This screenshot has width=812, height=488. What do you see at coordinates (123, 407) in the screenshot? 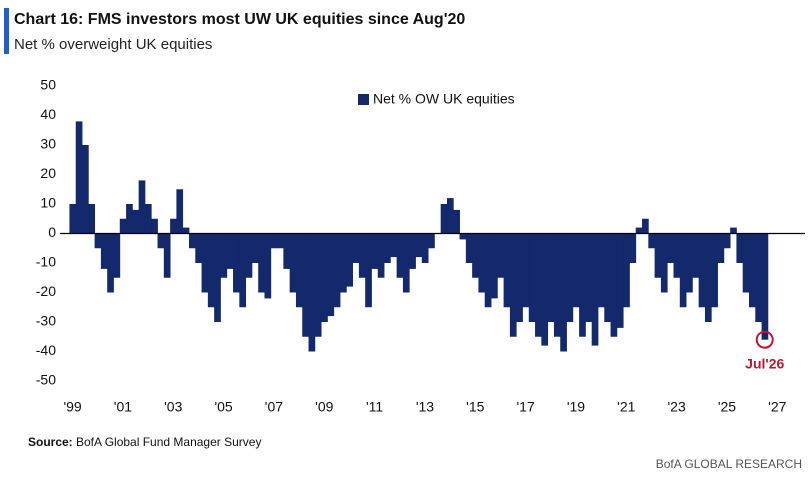
I see `x-tick-label: '01` at bounding box center [123, 407].